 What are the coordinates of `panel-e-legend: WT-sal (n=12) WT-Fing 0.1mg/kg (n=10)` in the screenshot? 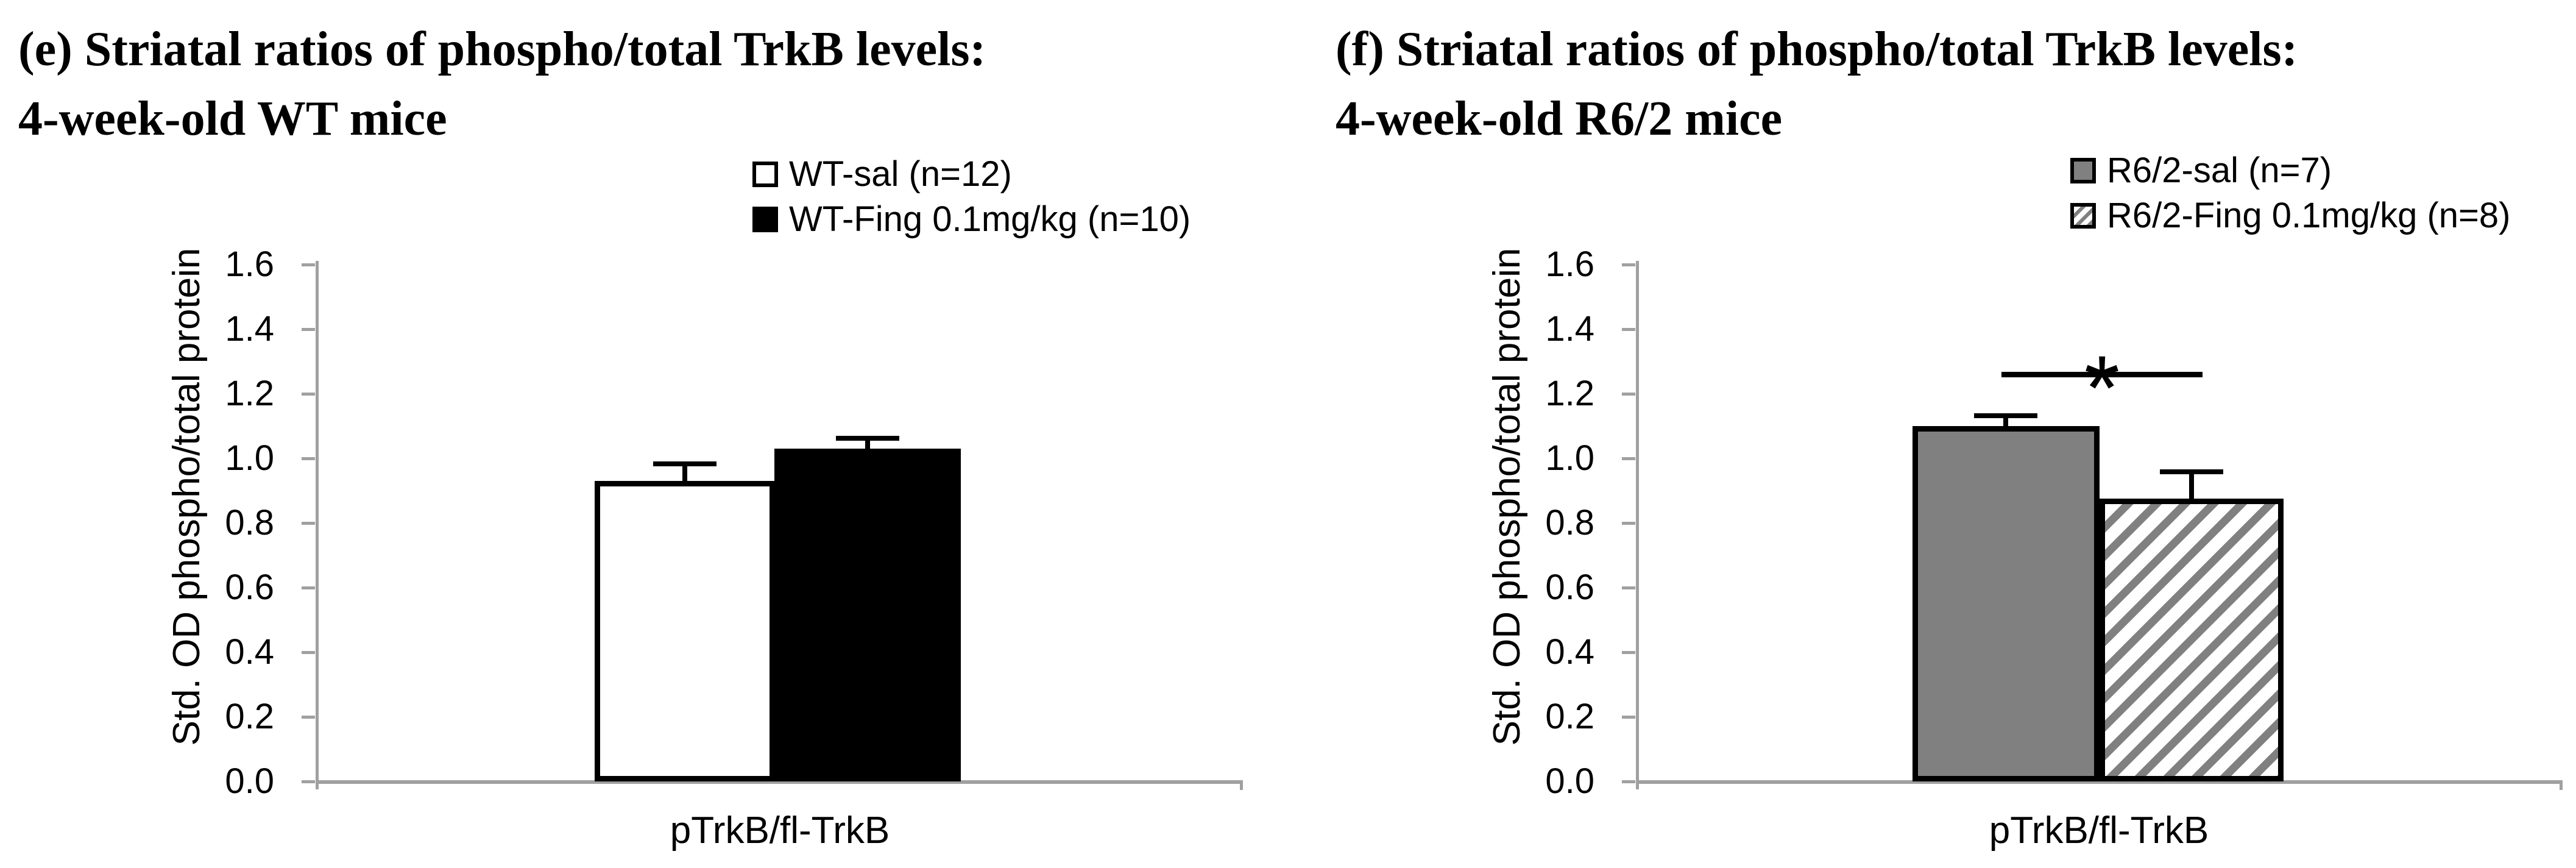 It's located at (971, 197).